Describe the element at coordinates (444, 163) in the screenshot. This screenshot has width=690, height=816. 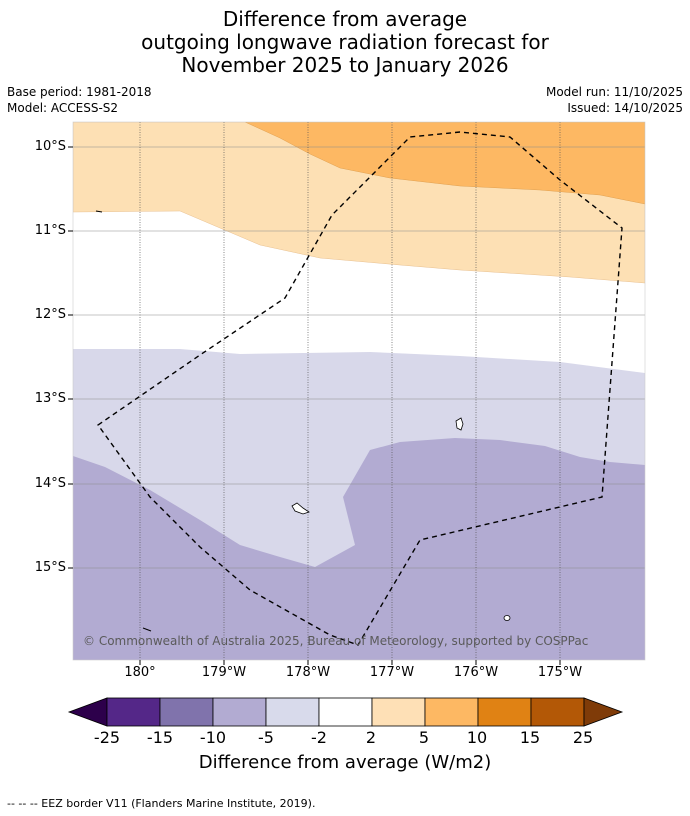
I see `region-orange` at that location.